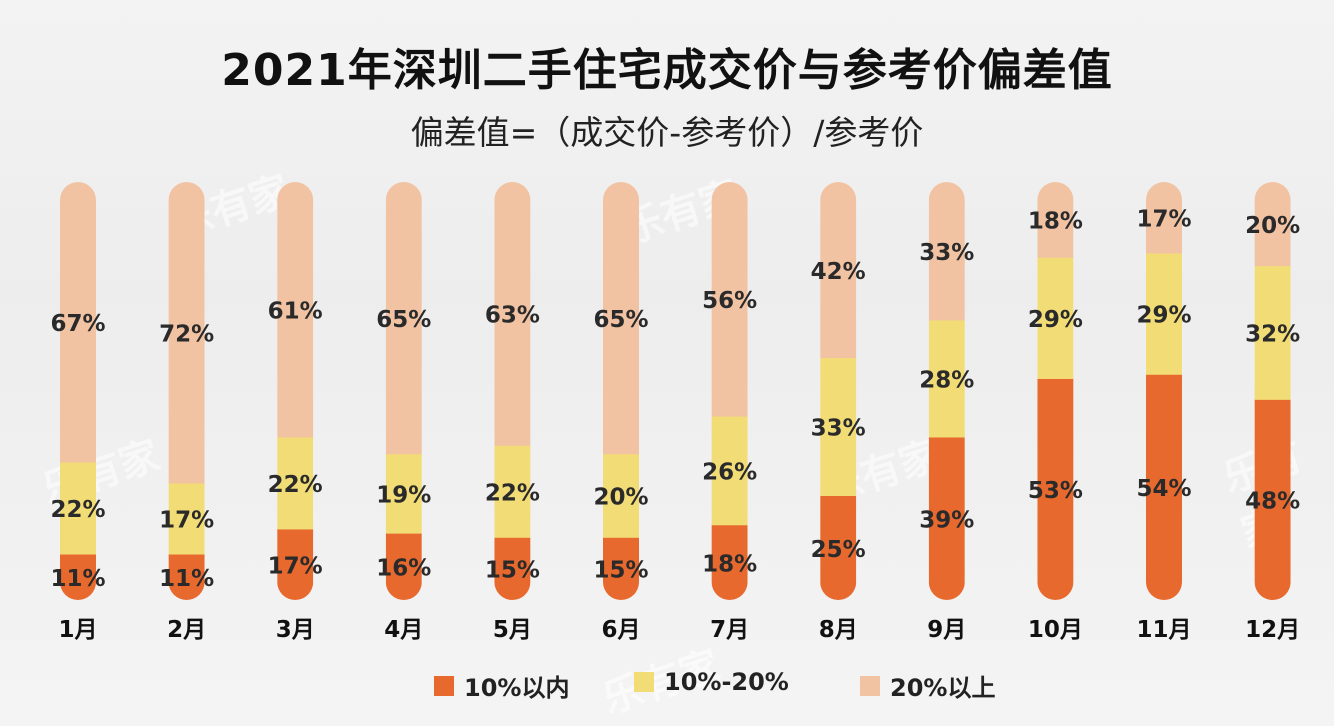 The height and width of the screenshot is (726, 1334). What do you see at coordinates (620, 630) in the screenshot?
I see `category-label: 6月` at bounding box center [620, 630].